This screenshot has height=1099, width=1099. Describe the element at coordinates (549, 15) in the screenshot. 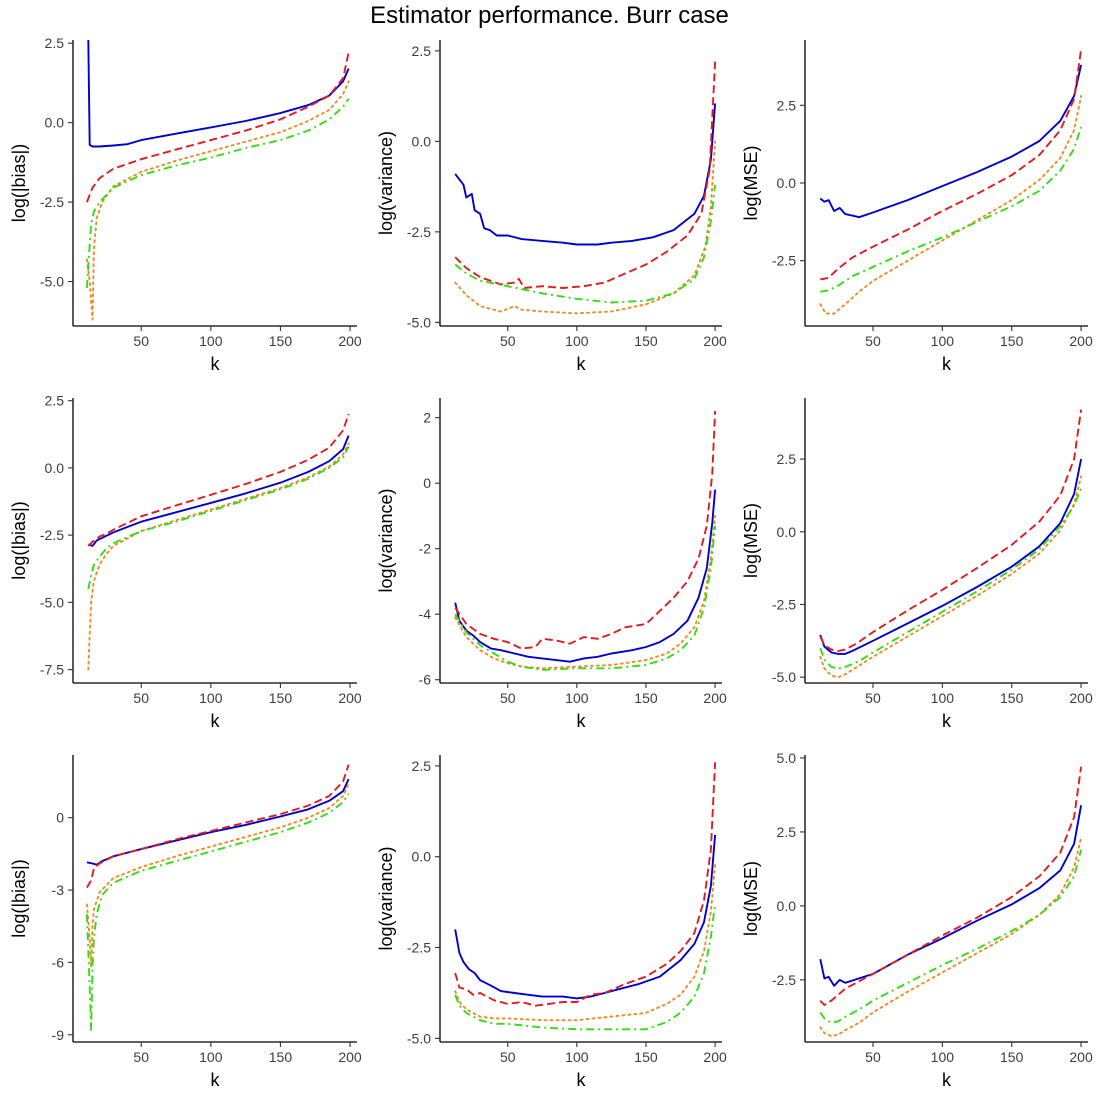

I see `figure-title: Estimator performance. Burr case` at that location.